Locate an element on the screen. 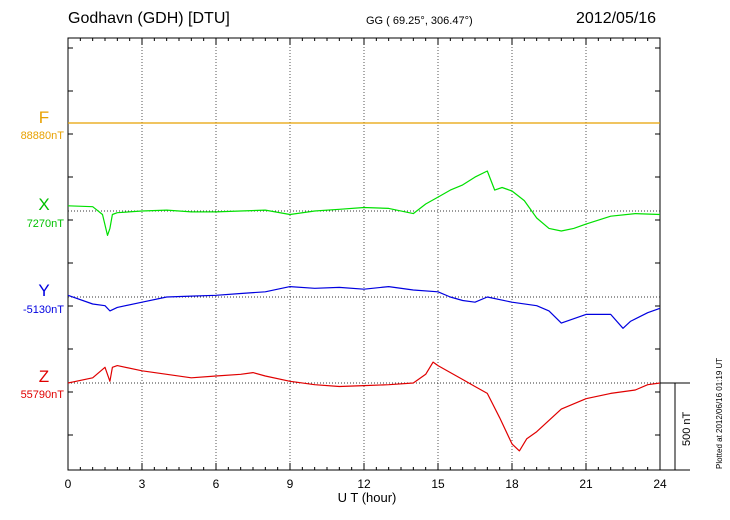 Image resolution: width=730 pixels, height=520 pixels. x-tick-label: 3 is located at coordinates (142, 484).